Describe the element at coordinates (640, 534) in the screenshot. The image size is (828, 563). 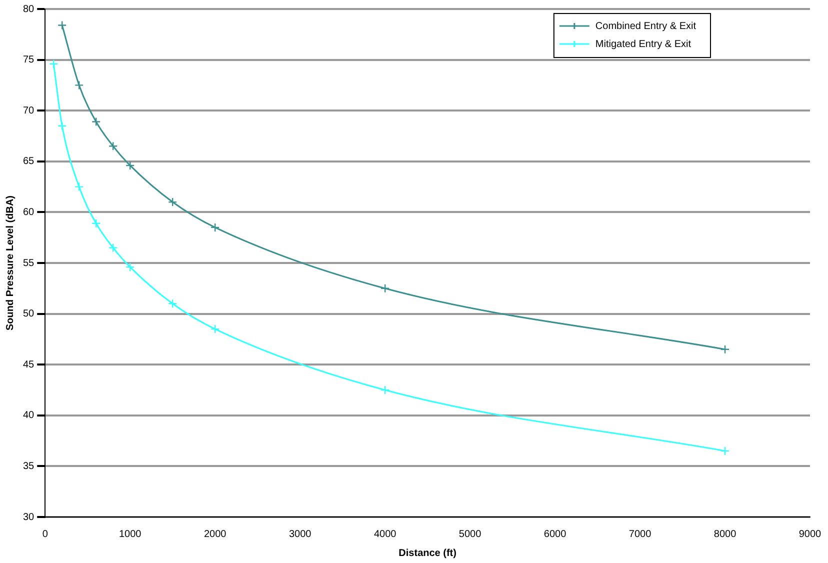
I see `x-tick-label: 7000` at that location.